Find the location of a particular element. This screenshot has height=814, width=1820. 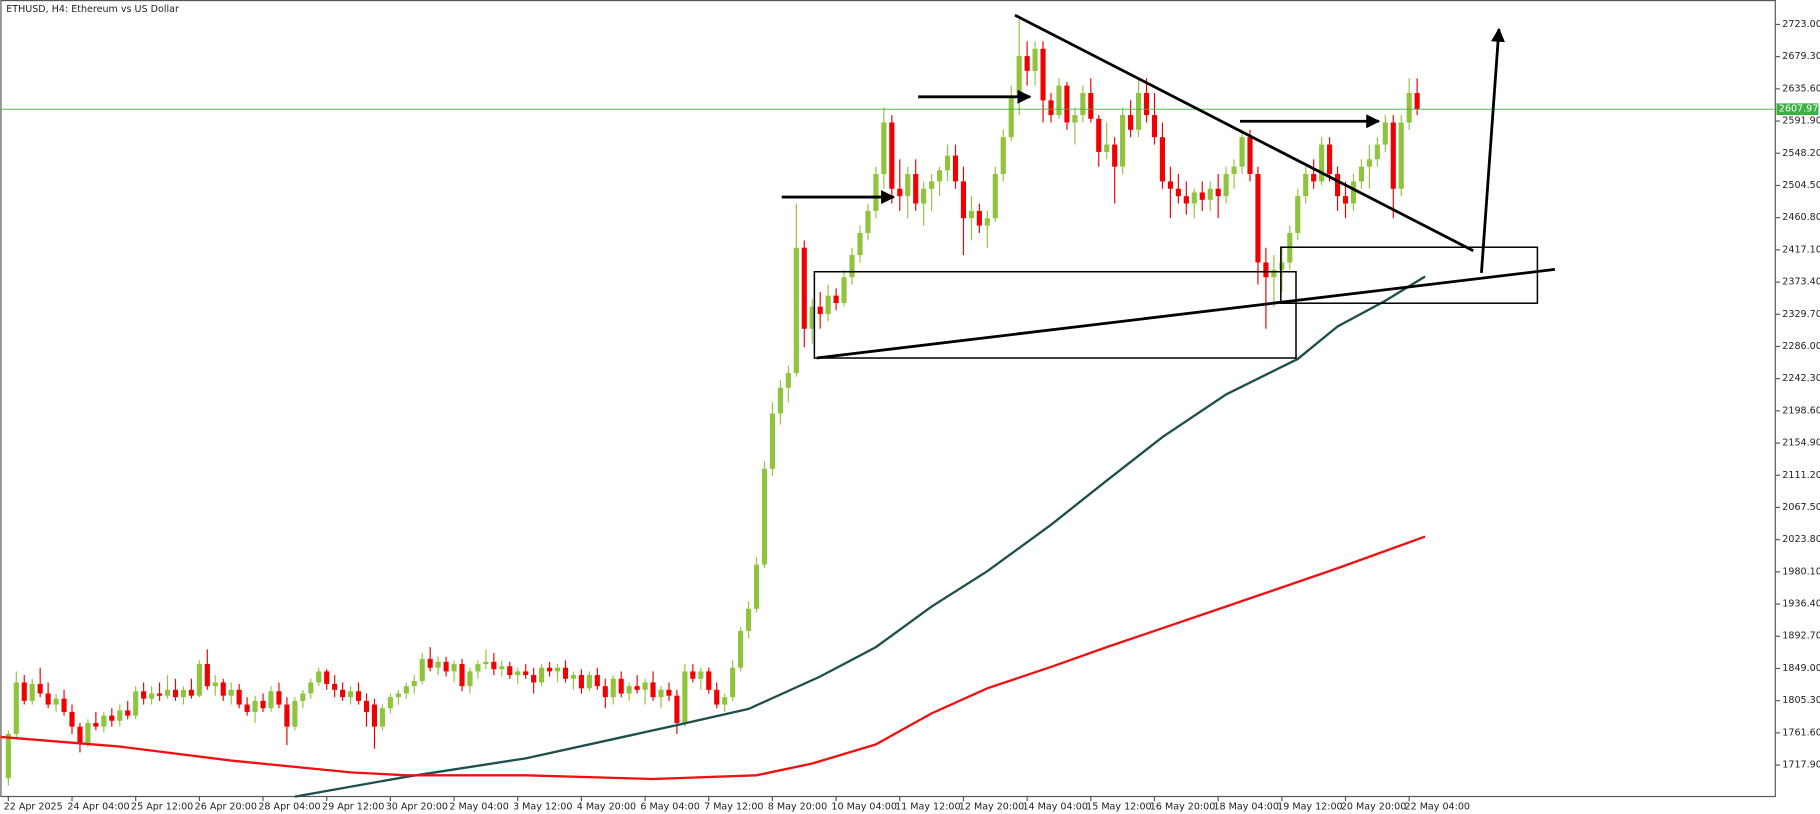

x-tick-label: 14 May 04:00 is located at coordinates (1054, 807).